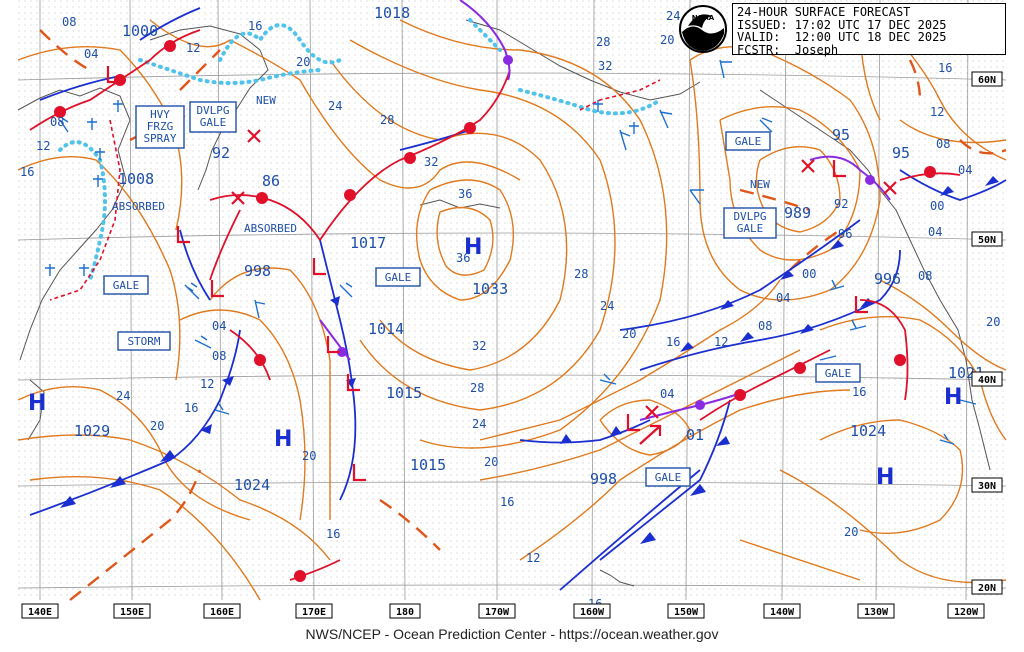  Describe the element at coordinates (703, 18) in the screenshot. I see `noaa-logo-text: NOAA` at that location.